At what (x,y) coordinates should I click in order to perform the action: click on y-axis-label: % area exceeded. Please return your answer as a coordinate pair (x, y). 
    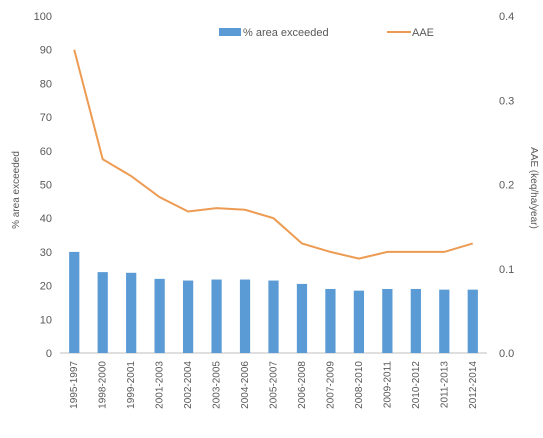
    Looking at the image, I should click on (16, 190).